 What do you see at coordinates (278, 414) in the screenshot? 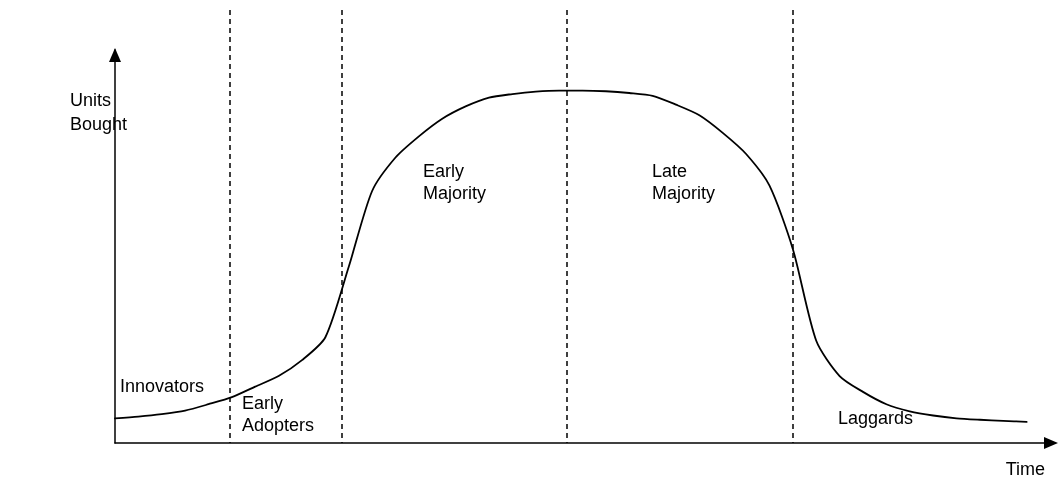
I see `annotation: Early Adopters` at bounding box center [278, 414].